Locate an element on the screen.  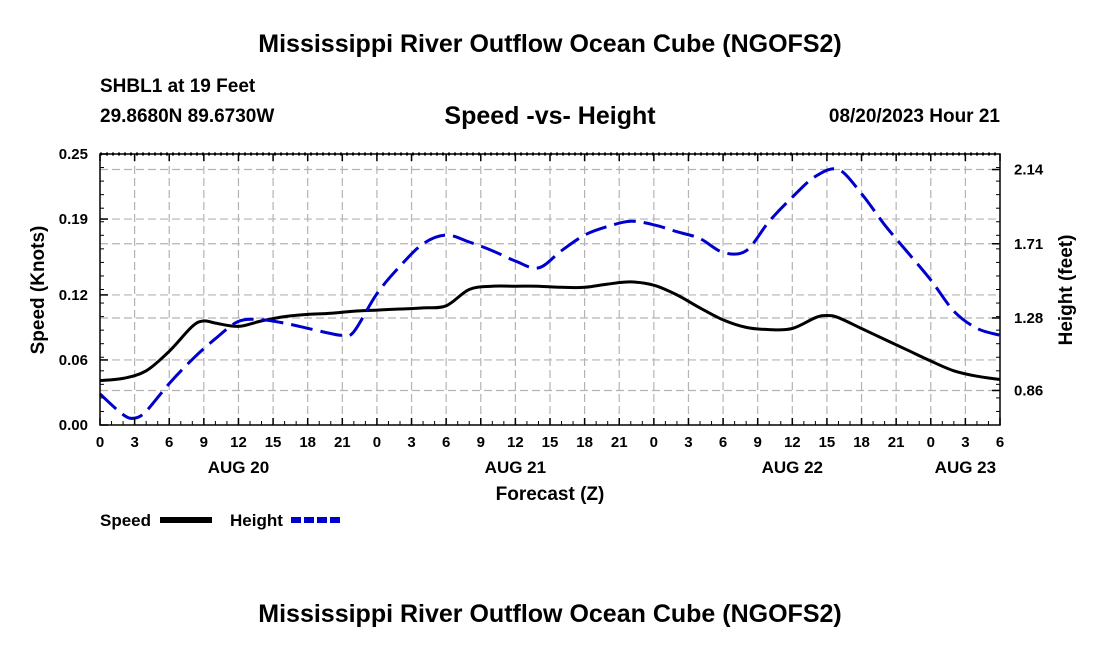
station-label: SHBL1 at 19 Feet is located at coordinates (178, 86).